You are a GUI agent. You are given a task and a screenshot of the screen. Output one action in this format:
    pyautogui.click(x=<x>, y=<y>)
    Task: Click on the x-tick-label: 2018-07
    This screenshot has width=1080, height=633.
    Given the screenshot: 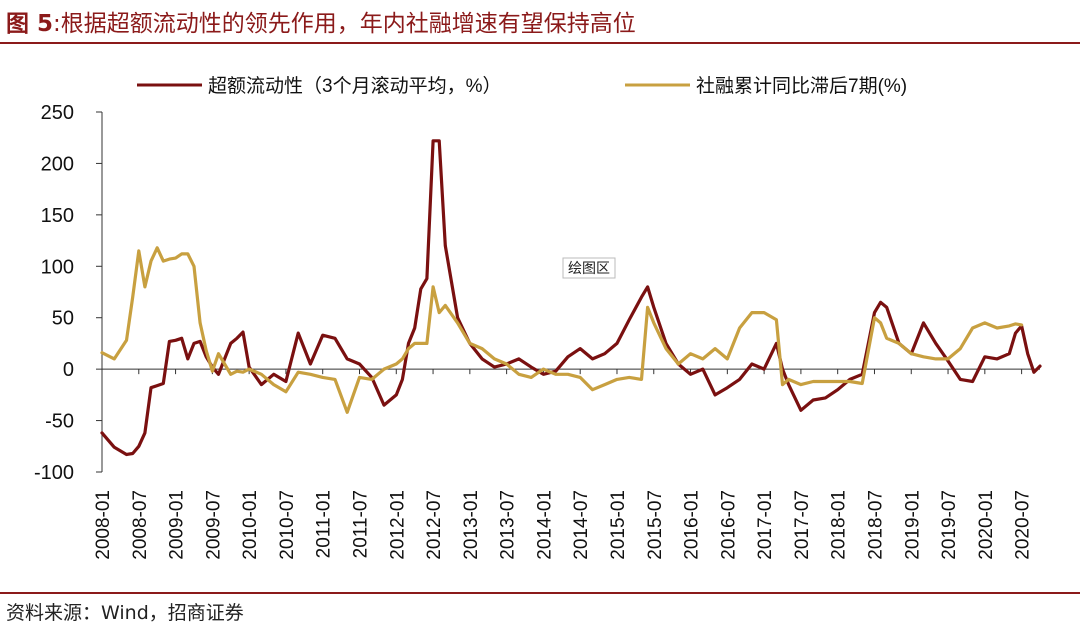 What is the action you would take?
    pyautogui.click(x=875, y=525)
    